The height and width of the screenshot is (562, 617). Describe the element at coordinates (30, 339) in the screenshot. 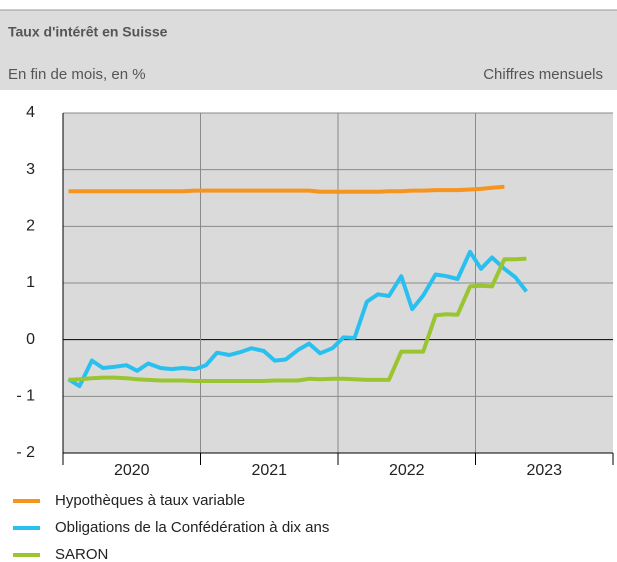

I see `y-tick-label: 0` at that location.